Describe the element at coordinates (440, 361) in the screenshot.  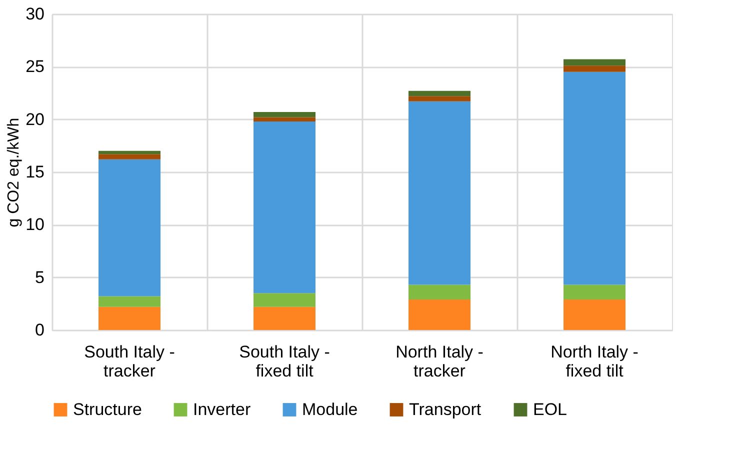
I see `x-tick-label: North Italy - tracker` at that location.